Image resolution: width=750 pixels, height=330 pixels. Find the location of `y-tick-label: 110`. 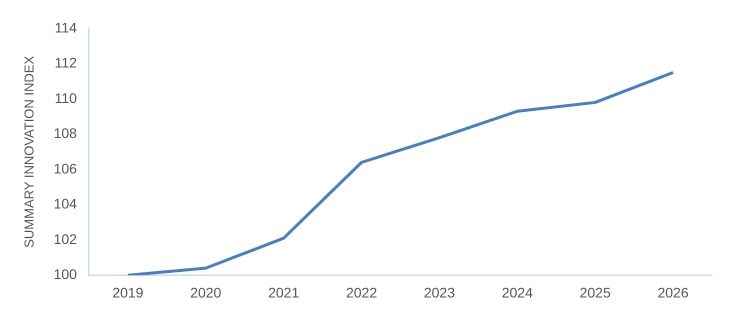

y-tick-label: 110 is located at coordinates (66, 98).